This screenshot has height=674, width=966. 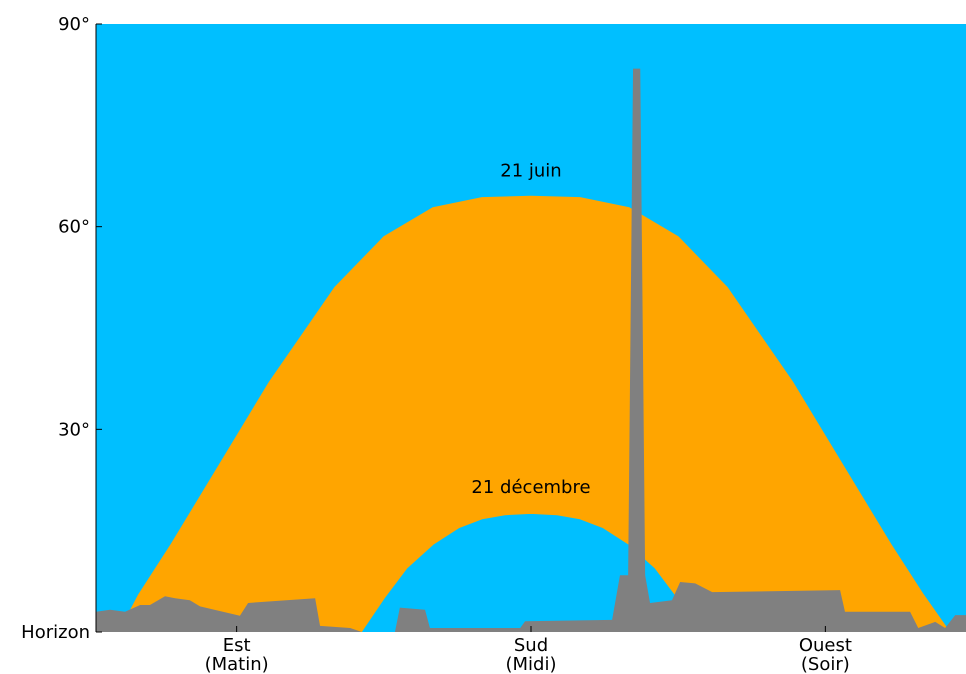 What do you see at coordinates (530, 170) in the screenshot?
I see `curve-label: 21 juin` at bounding box center [530, 170].